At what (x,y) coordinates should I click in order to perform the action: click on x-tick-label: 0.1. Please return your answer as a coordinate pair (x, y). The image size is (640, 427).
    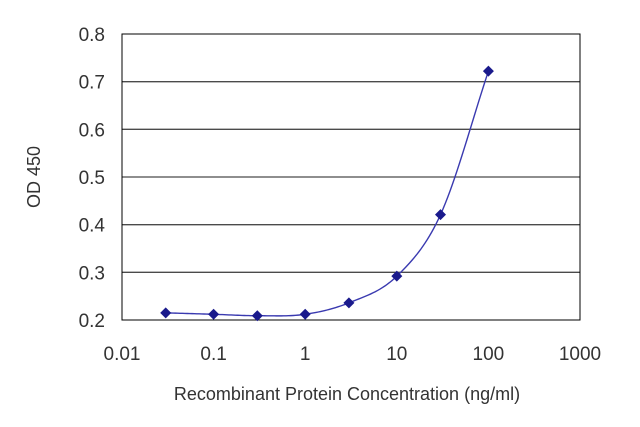
    Looking at the image, I should click on (213, 354).